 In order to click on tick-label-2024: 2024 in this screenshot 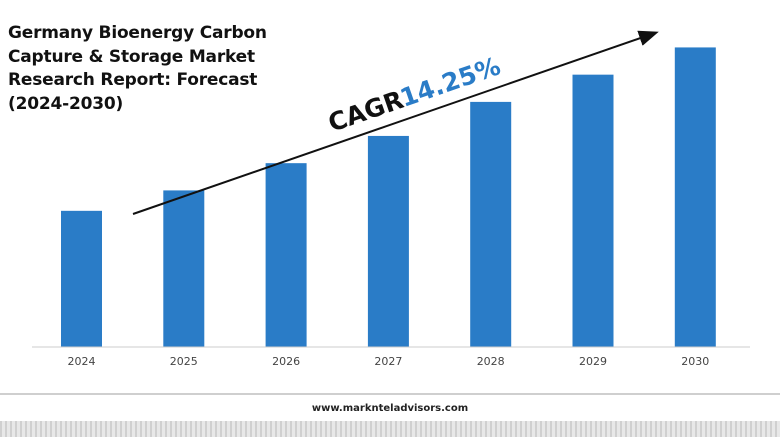, I will do `click(82, 361)`.